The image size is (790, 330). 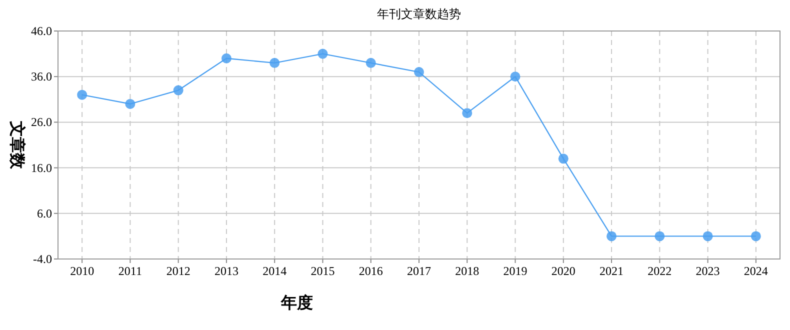 I want to click on y-tick-label: 46.0, so click(x=41, y=31).